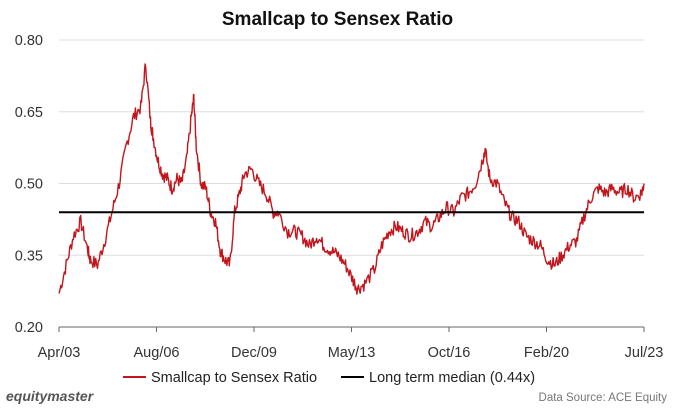 The width and height of the screenshot is (675, 410). What do you see at coordinates (29, 328) in the screenshot?
I see `y-tick-label: 0.20` at bounding box center [29, 328].